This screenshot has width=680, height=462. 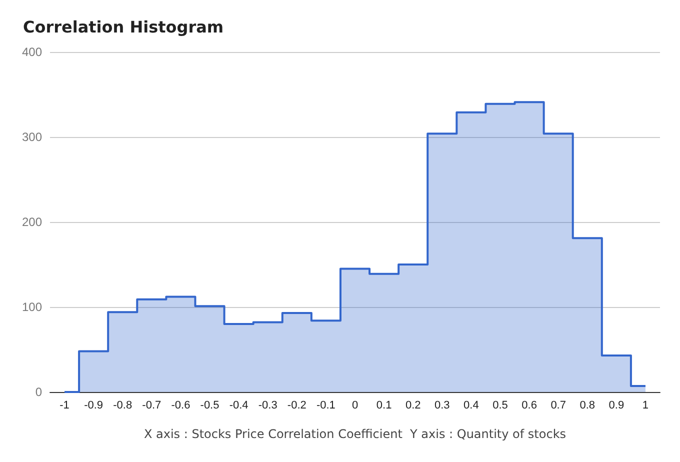 I want to click on chart-title: Correlation Histogram, so click(x=123, y=27).